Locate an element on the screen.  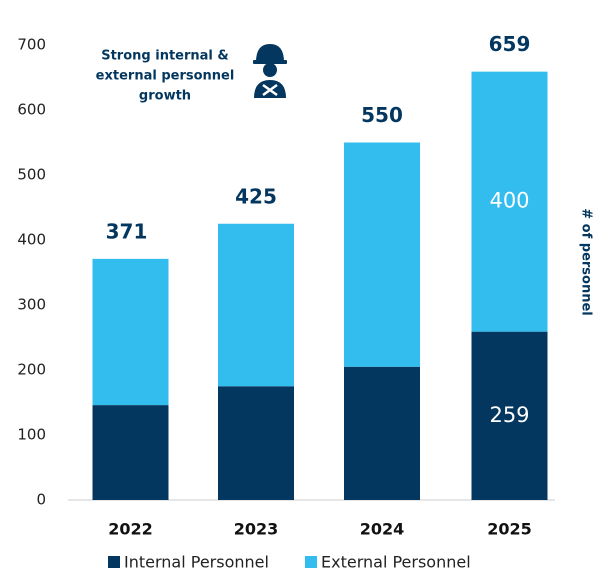
worker-icon is located at coordinates (270, 71).